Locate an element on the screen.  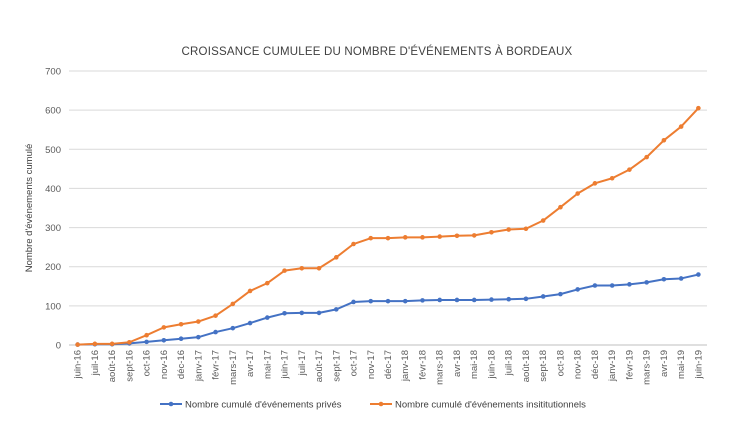
x-tick-label: mai-19 is located at coordinates (681, 364).